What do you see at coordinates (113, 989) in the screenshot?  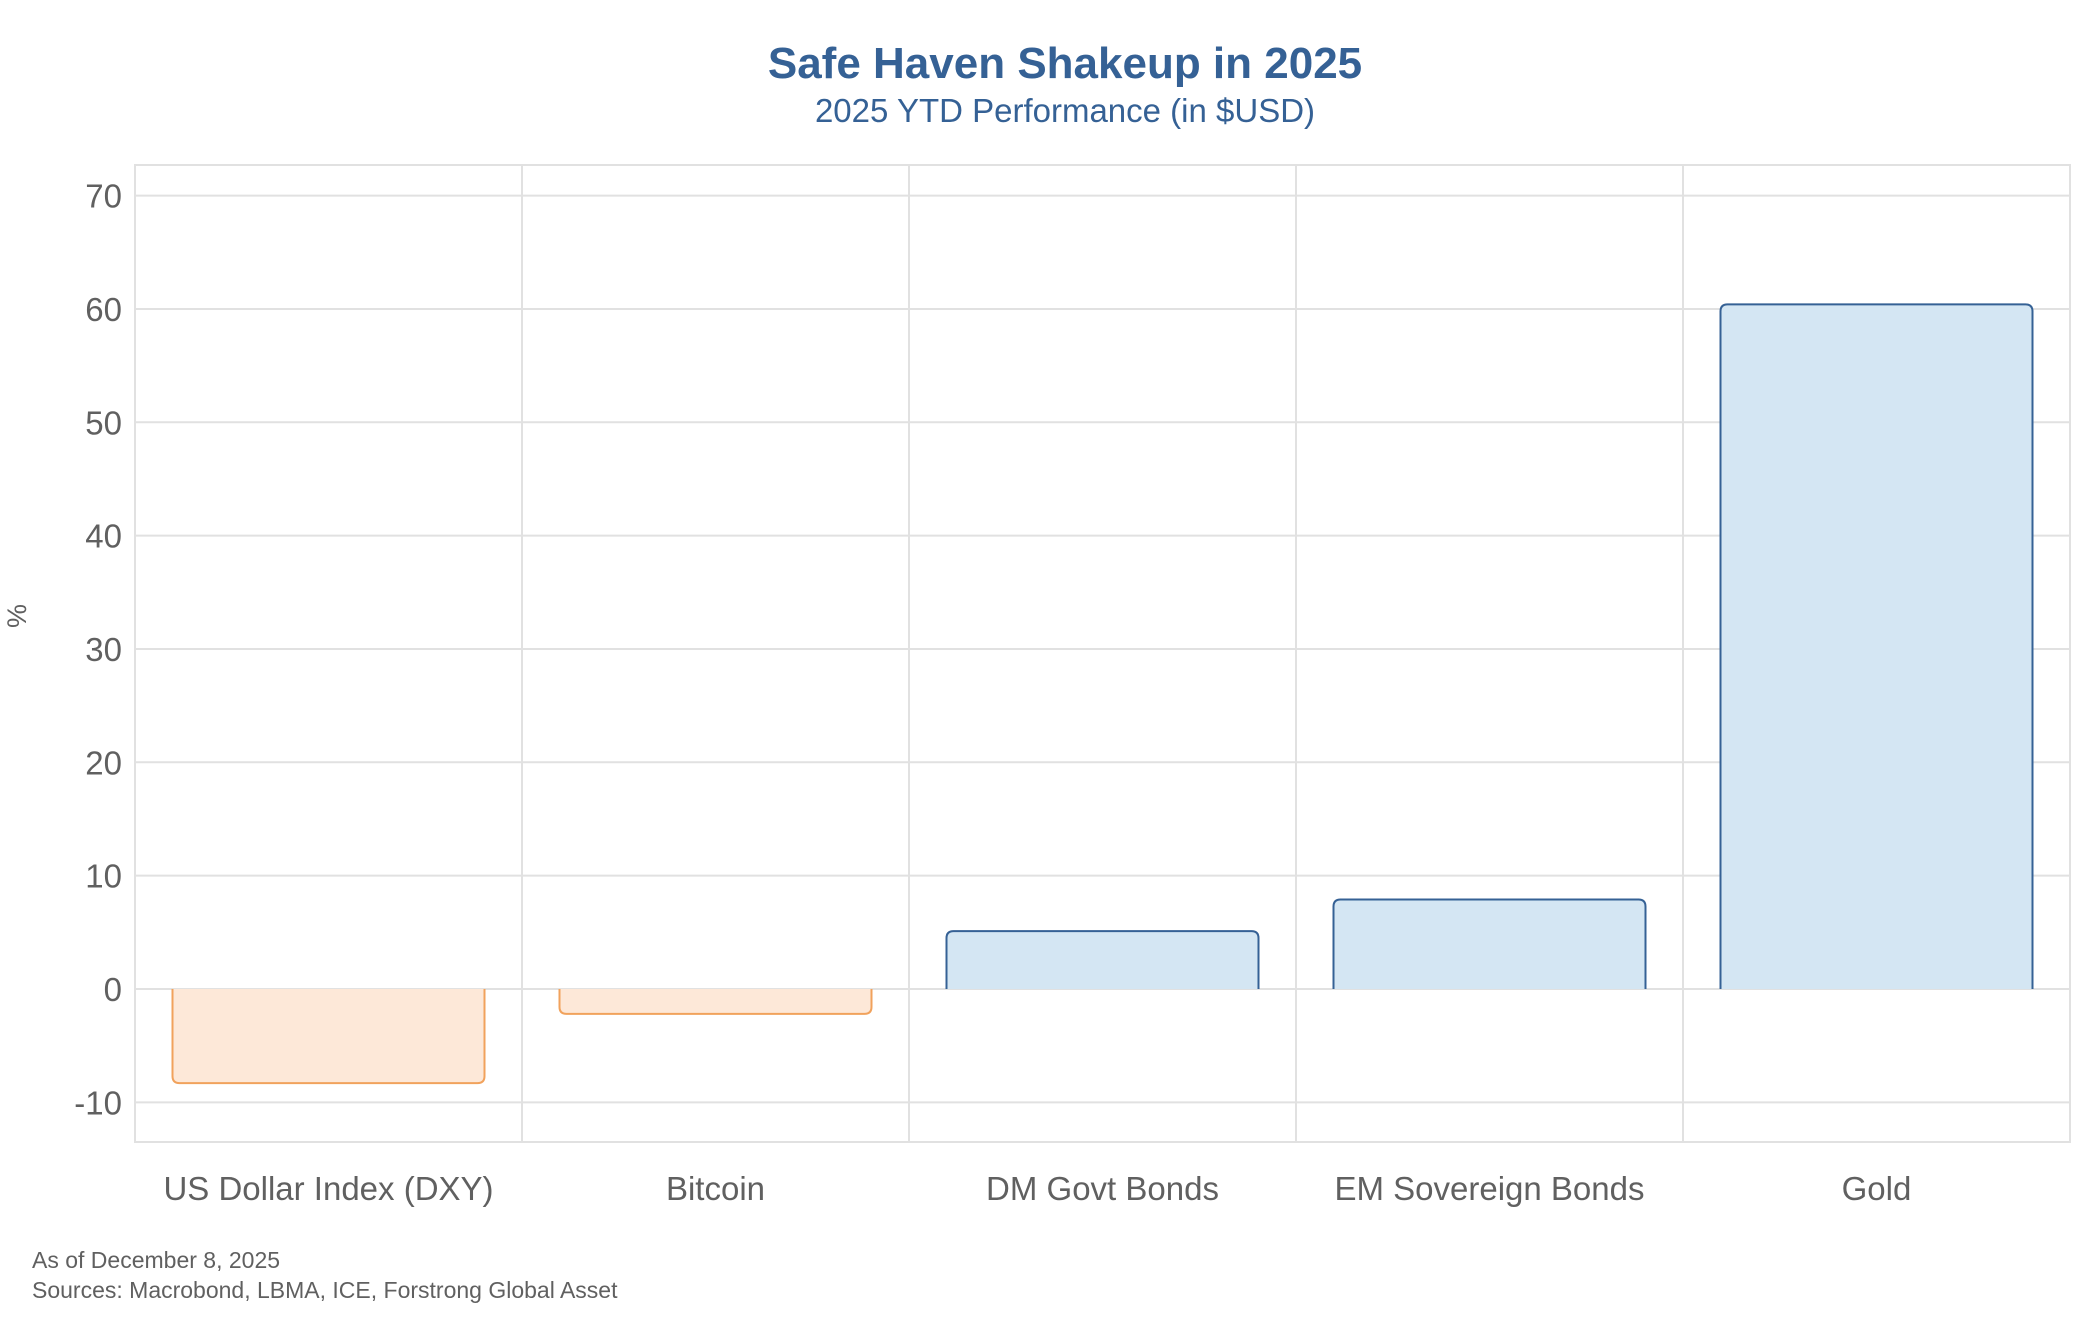 I see `y-tick-label: 0` at bounding box center [113, 989].